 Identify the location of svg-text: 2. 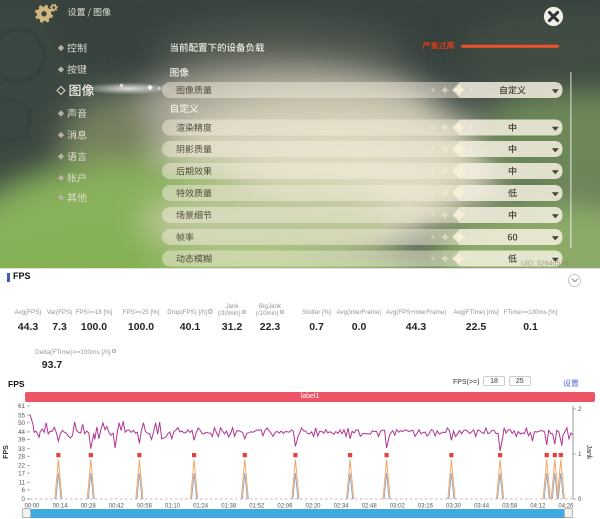
(580, 409).